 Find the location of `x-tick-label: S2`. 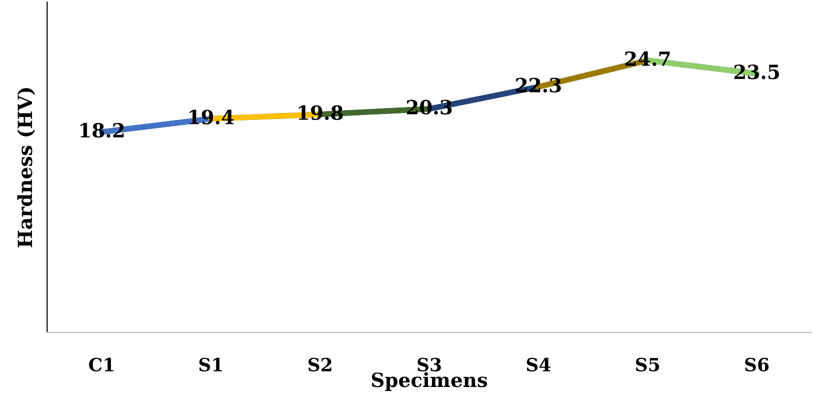

x-tick-label: S2 is located at coordinates (320, 365).